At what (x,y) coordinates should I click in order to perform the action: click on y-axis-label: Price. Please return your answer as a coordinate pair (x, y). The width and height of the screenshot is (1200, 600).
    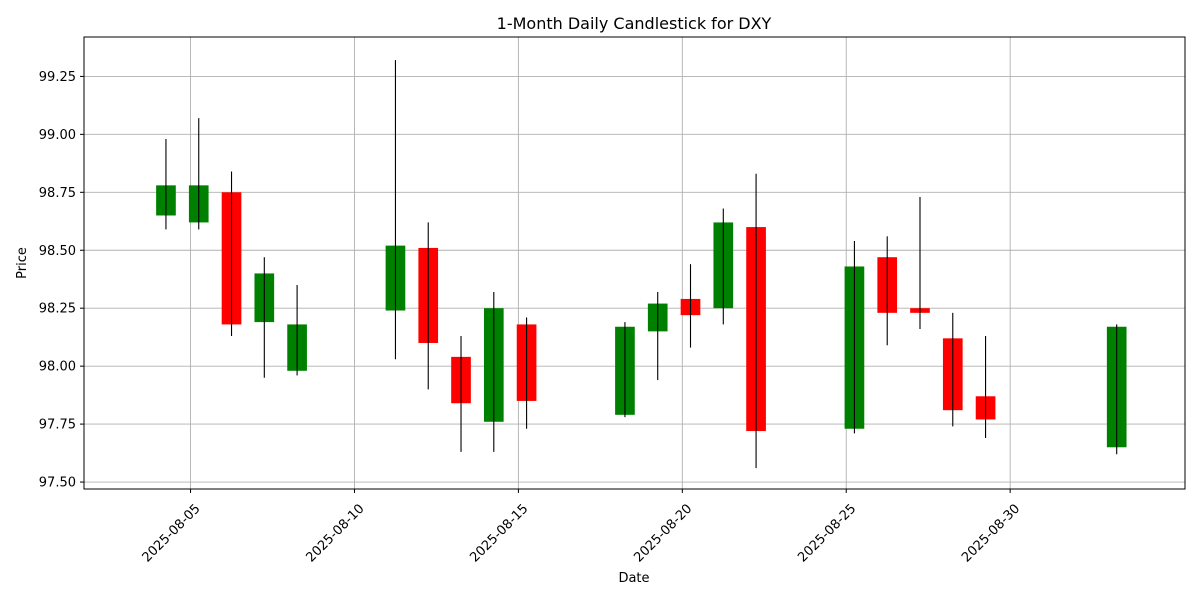
    Looking at the image, I should click on (22, 263).